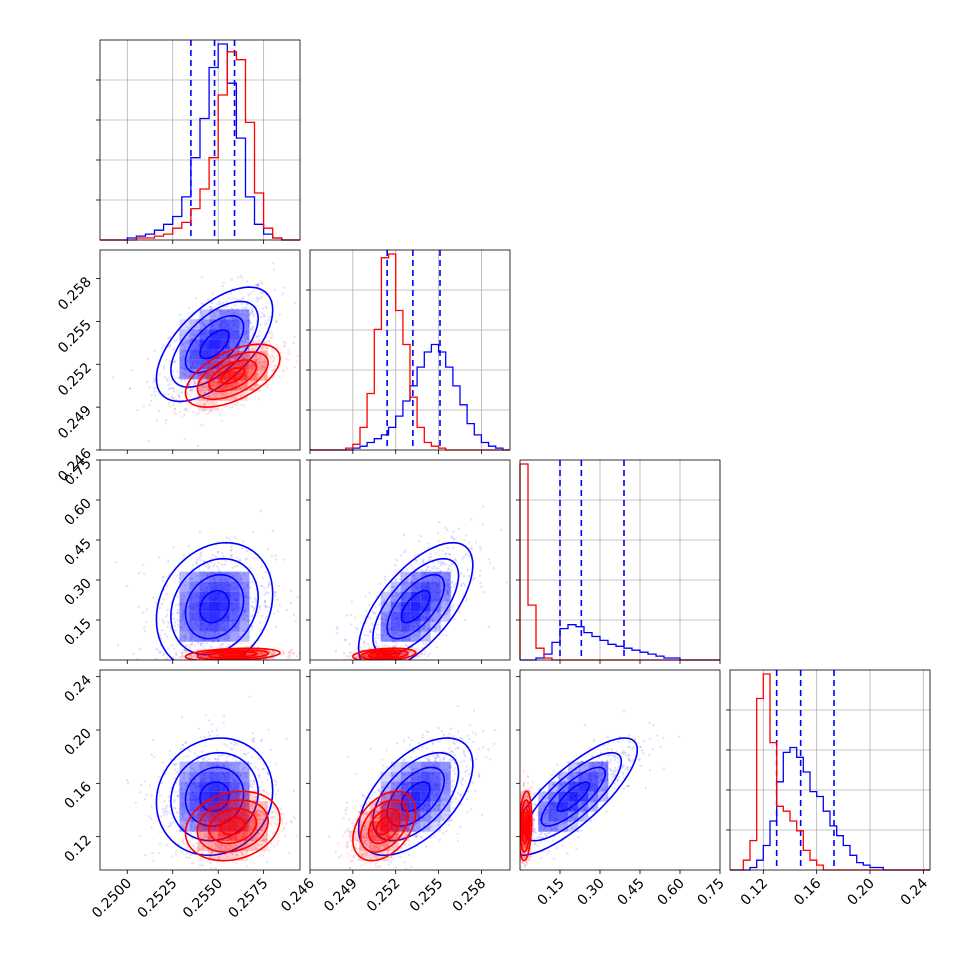 The height and width of the screenshot is (970, 970). Describe the element at coordinates (200, 140) in the screenshot. I see `panel-frame` at that location.